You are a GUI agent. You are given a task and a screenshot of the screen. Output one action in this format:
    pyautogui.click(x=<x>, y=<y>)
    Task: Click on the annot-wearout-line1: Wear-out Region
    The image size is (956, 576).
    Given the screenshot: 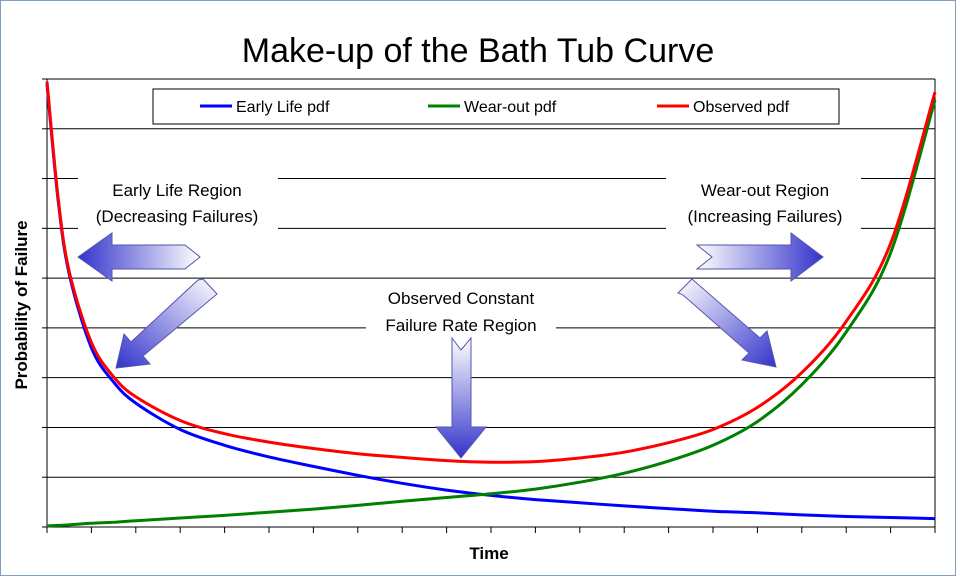 What is the action you would take?
    pyautogui.click(x=765, y=190)
    